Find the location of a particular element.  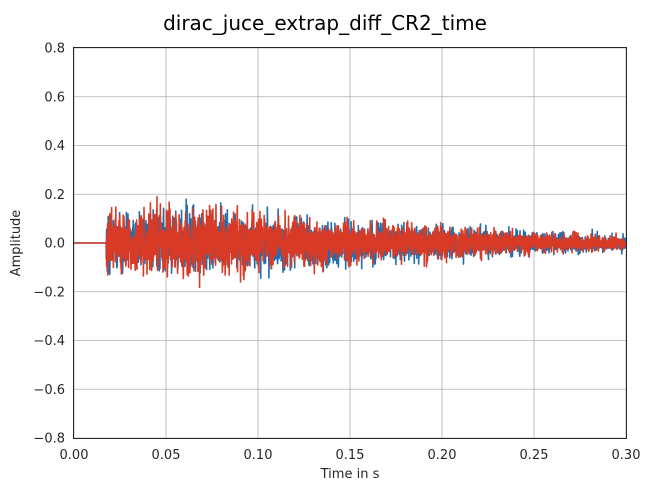

y-ticks: −0.8 −0.6 −0.4 −0.2 0.0 0.2 0.4 0.6 0.8 is located at coordinates (49, 244).